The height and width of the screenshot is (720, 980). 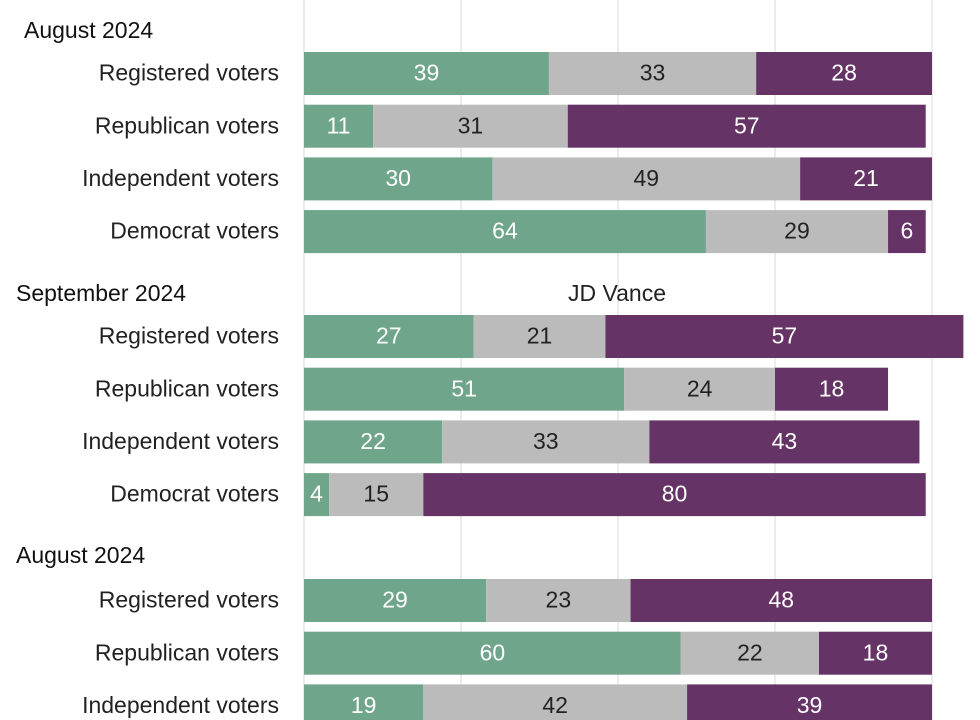 I want to click on data-label: 60, so click(x=493, y=652).